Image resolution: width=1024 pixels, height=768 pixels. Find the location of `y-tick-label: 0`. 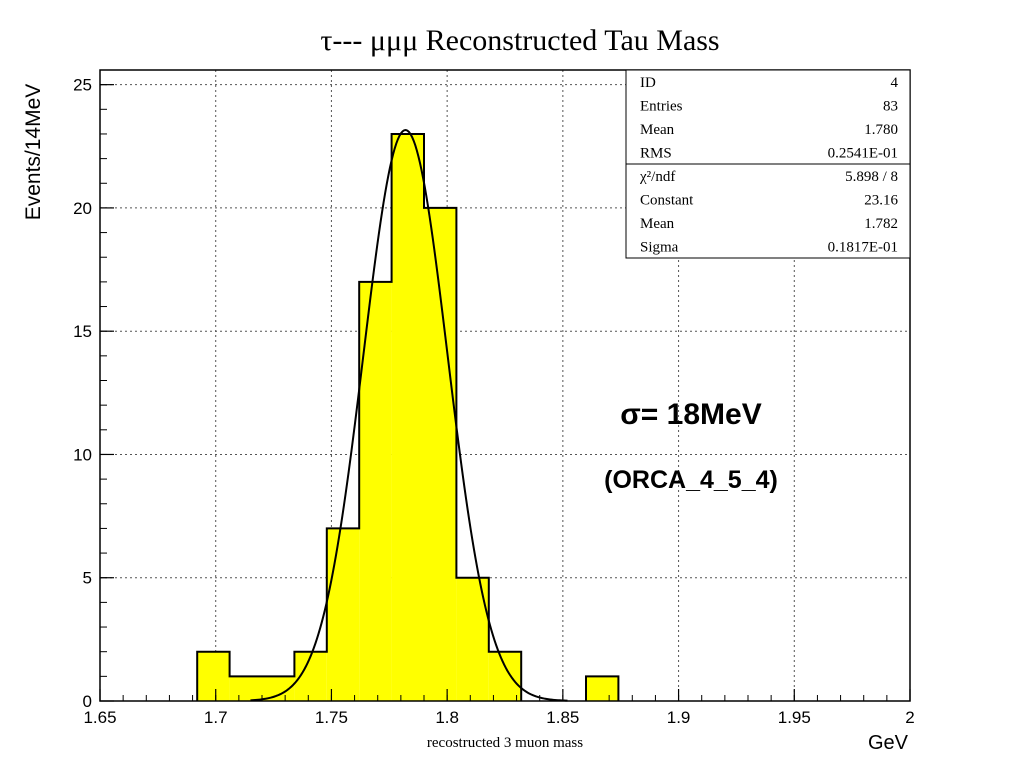

y-tick-label: 0 is located at coordinates (87, 701).